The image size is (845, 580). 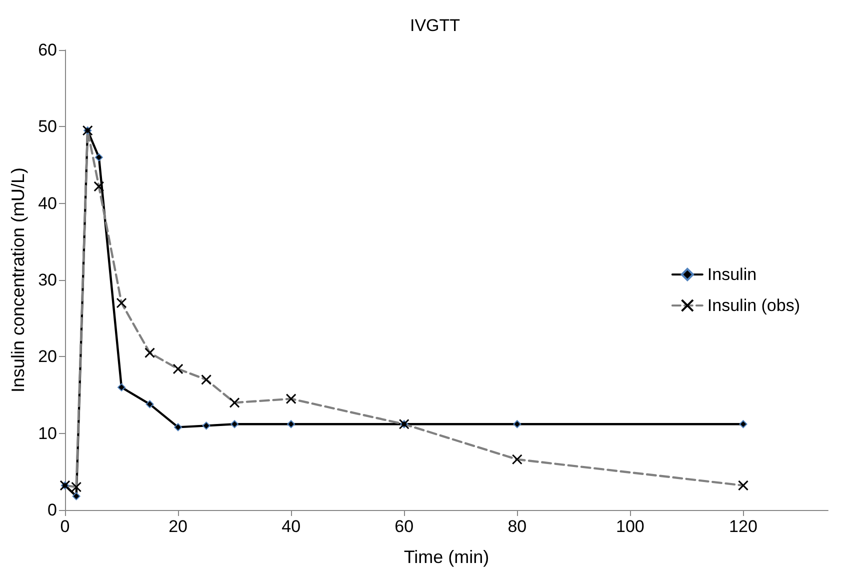 I want to click on x-tick-label: 120, so click(x=743, y=526).